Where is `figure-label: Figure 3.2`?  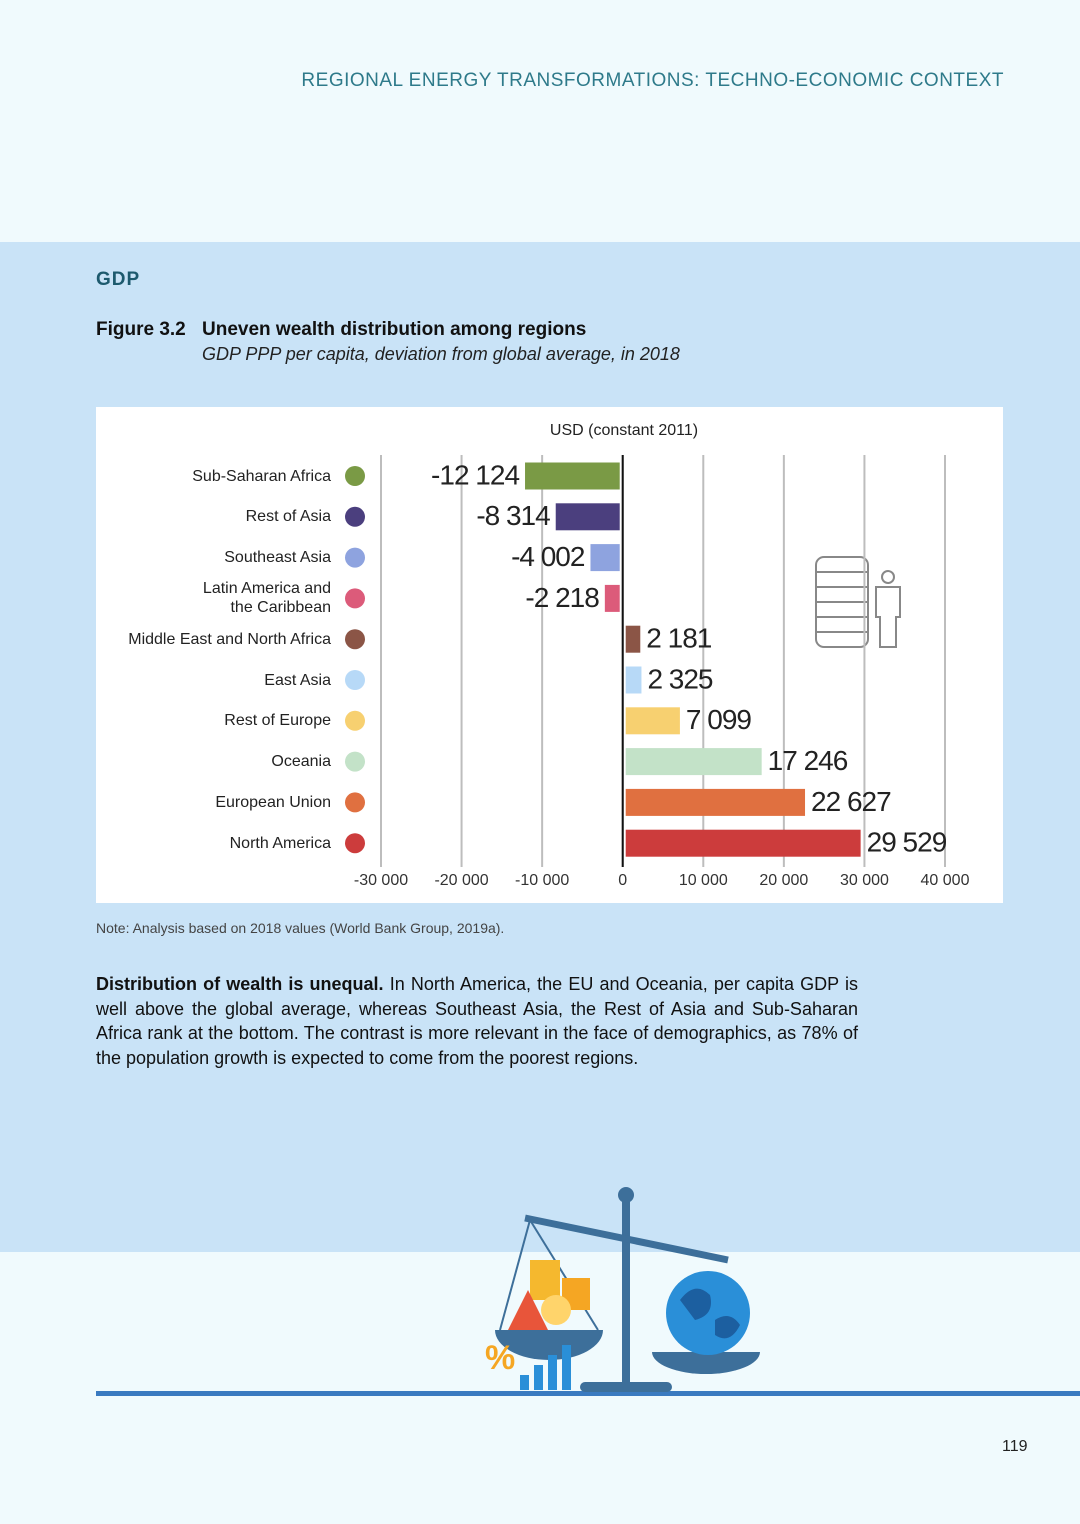
figure-label: Figure 3.2 is located at coordinates (141, 329).